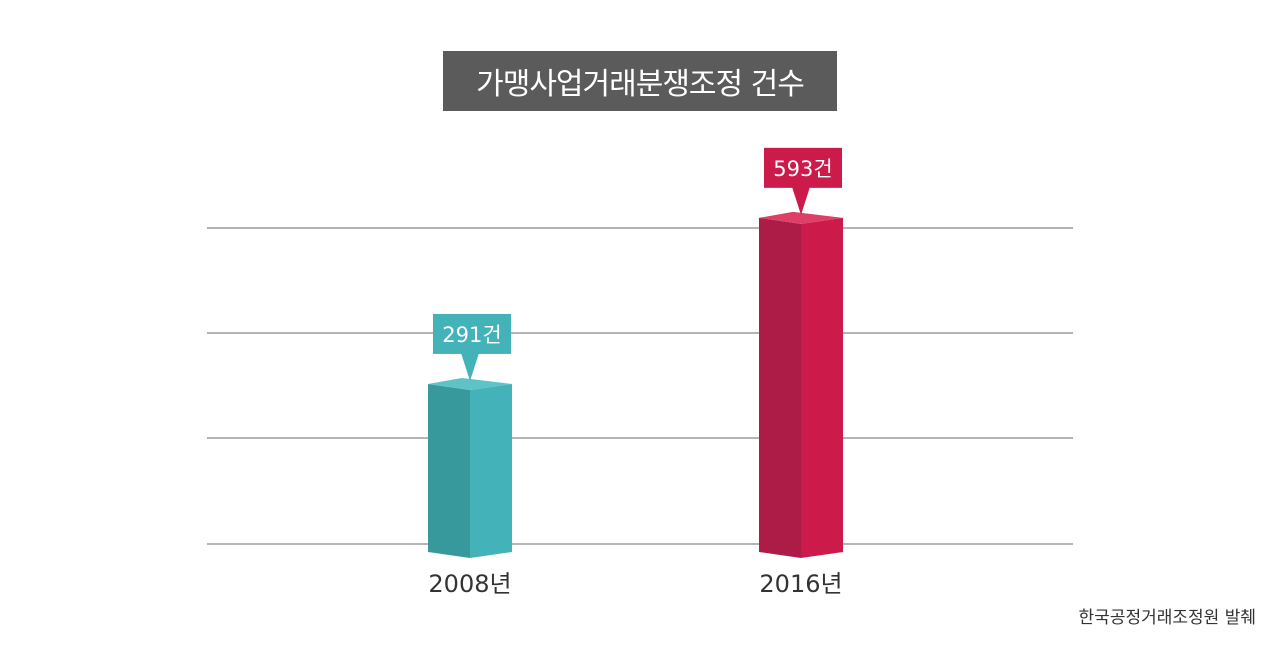 The height and width of the screenshot is (648, 1280). I want to click on data-label: 291건, so click(471, 335).